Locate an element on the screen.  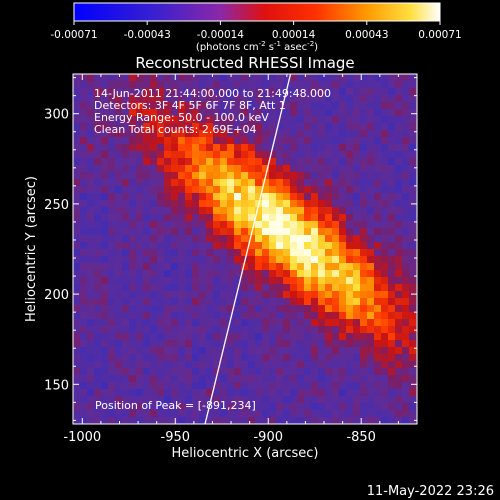
y-tick-label: 300 is located at coordinates (56, 115).